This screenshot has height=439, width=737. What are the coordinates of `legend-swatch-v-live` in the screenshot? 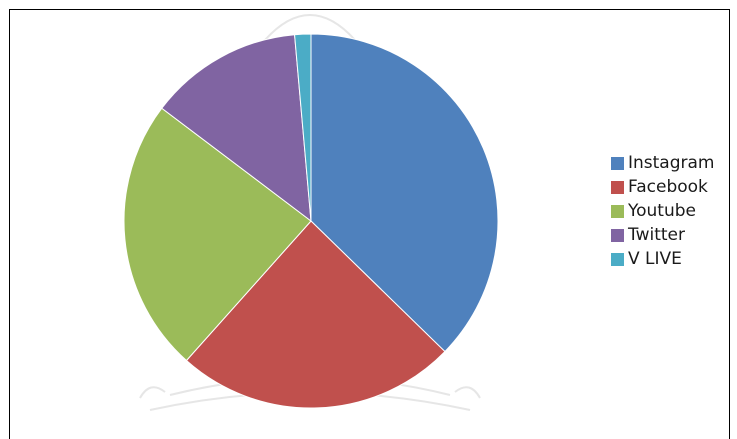 It's located at (617, 259).